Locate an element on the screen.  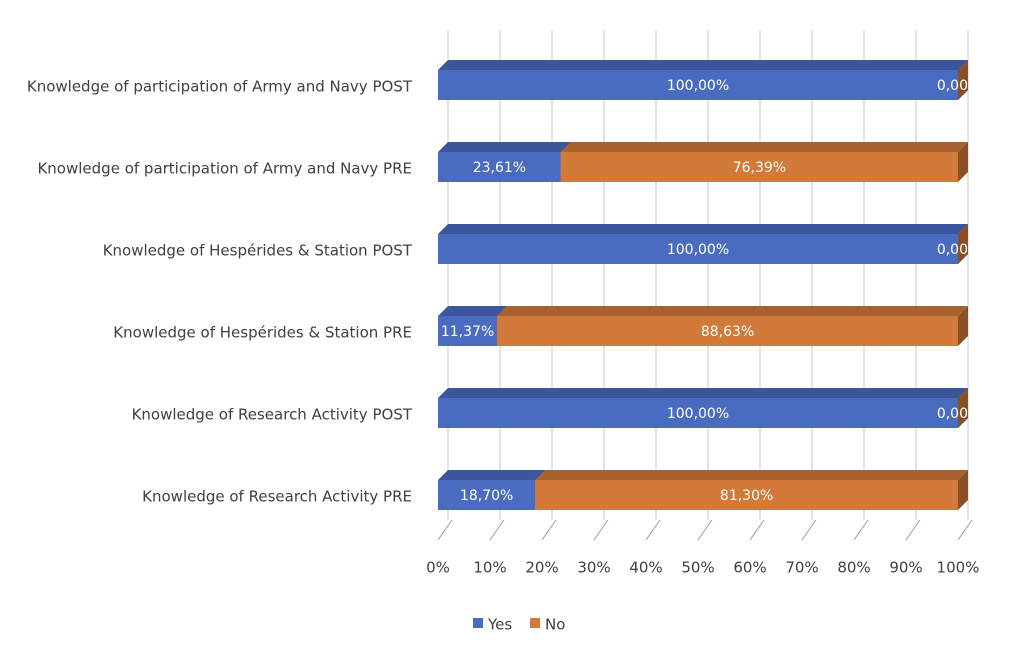
value-label: 88,63% is located at coordinates (727, 332).